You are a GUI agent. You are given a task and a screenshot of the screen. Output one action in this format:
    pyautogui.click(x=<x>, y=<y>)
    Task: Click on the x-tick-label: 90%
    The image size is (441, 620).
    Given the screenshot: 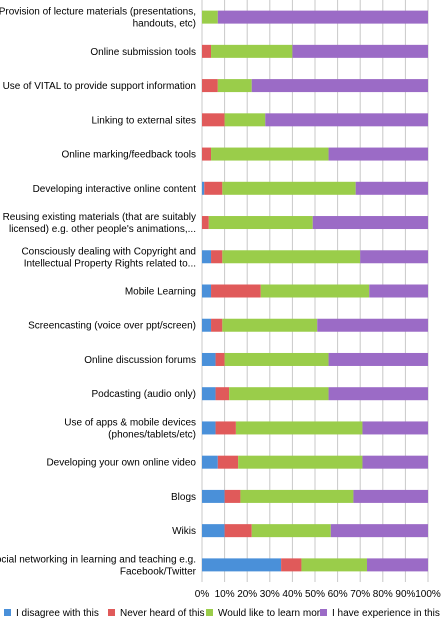 What is the action you would take?
    pyautogui.click(x=405, y=594)
    